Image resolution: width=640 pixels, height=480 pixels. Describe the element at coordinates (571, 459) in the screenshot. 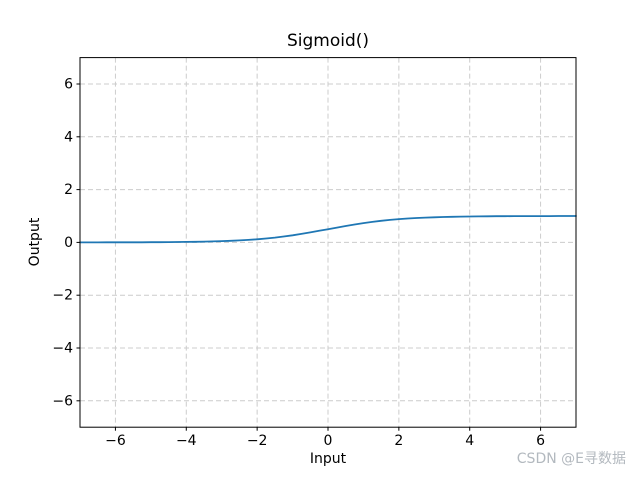

I see `watermark-text: CSDN @E寻数据` at that location.